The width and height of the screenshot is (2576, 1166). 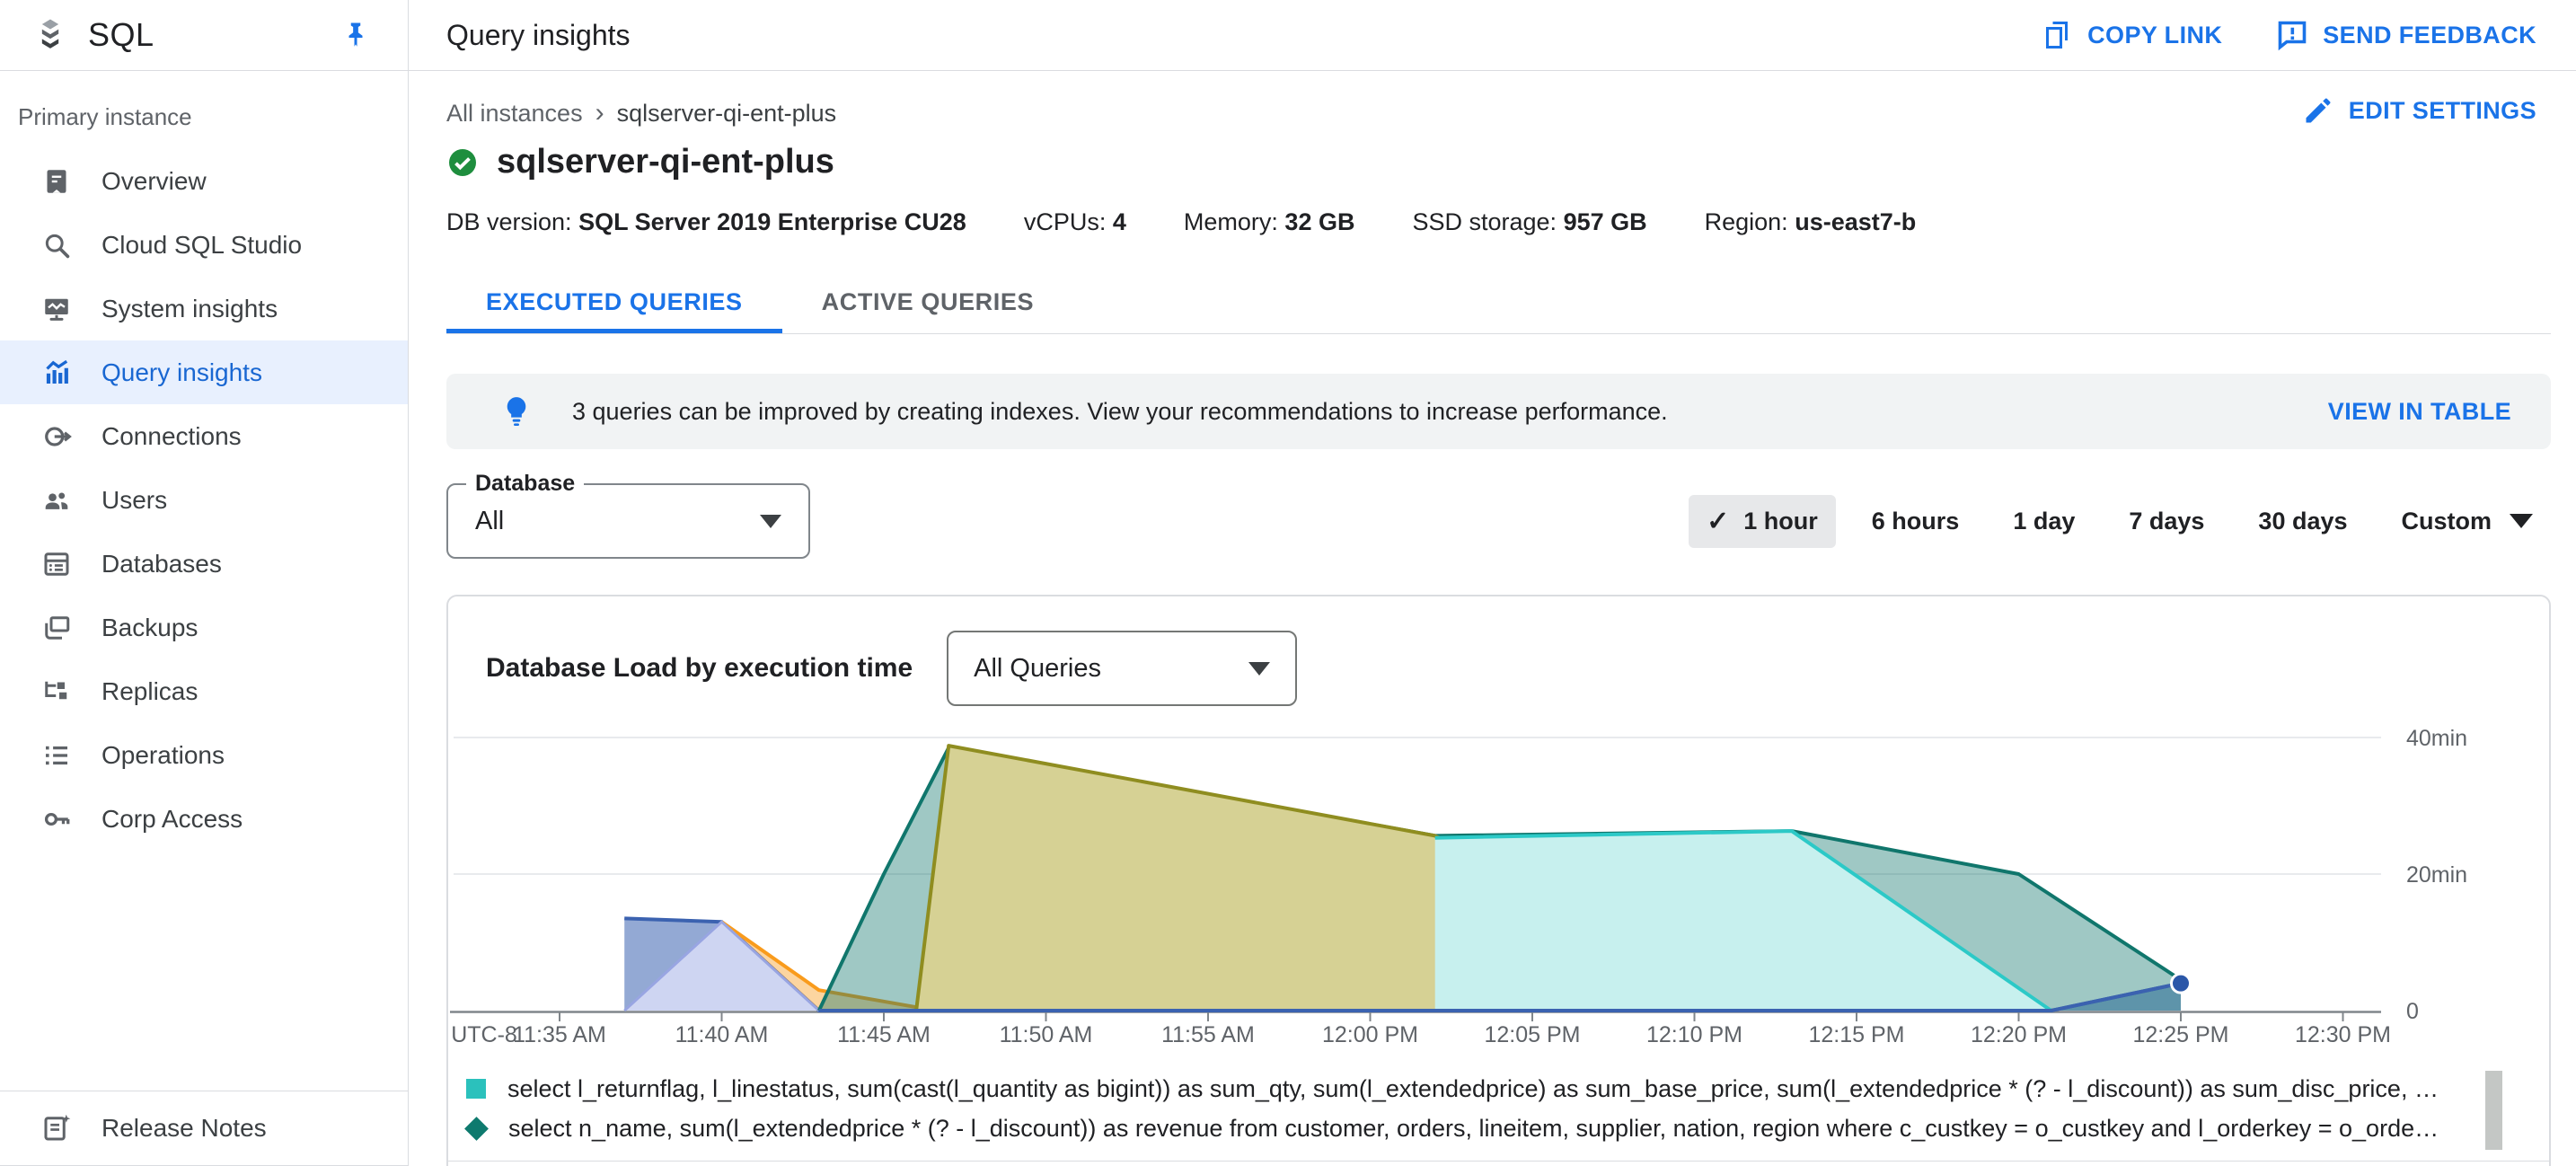 What do you see at coordinates (56, 373) in the screenshot?
I see `query-insights-icon` at bounding box center [56, 373].